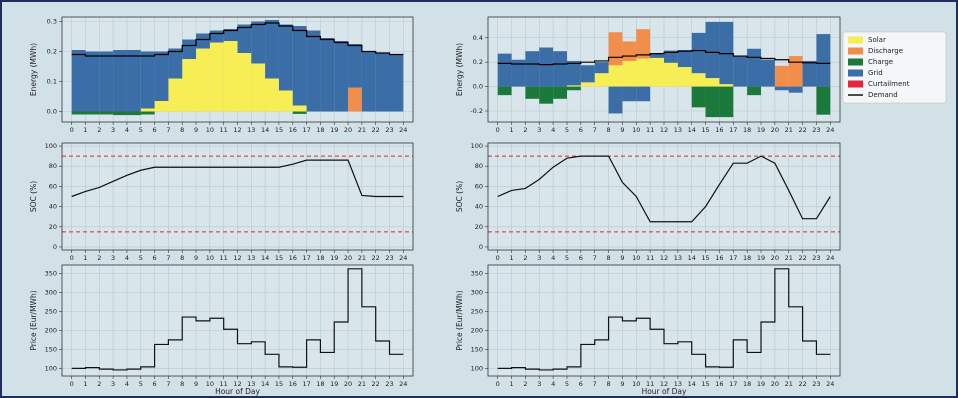  I want to click on y-tick-label: 350, so click(51, 273).